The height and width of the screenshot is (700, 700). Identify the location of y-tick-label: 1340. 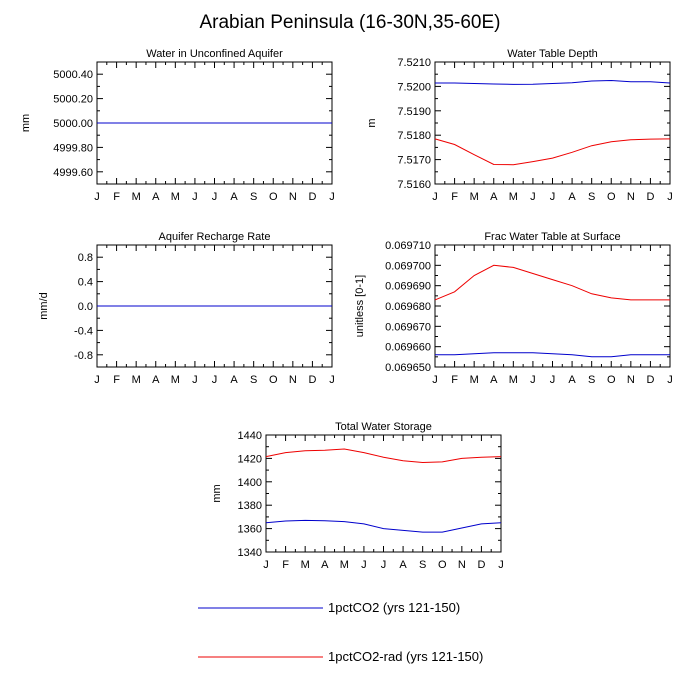
(250, 553).